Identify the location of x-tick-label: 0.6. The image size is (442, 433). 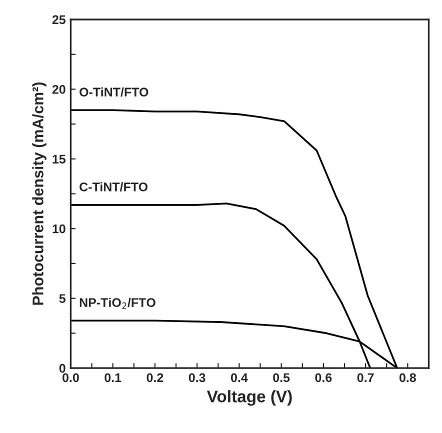
(323, 377).